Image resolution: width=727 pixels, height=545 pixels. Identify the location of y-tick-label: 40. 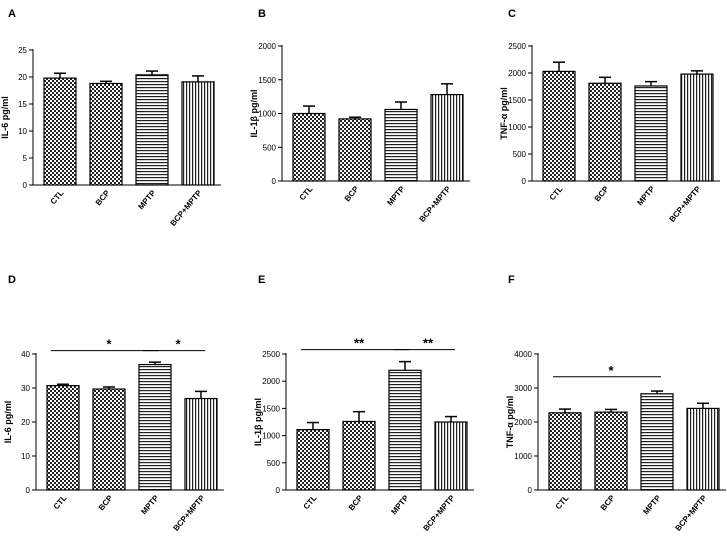
(25, 354).